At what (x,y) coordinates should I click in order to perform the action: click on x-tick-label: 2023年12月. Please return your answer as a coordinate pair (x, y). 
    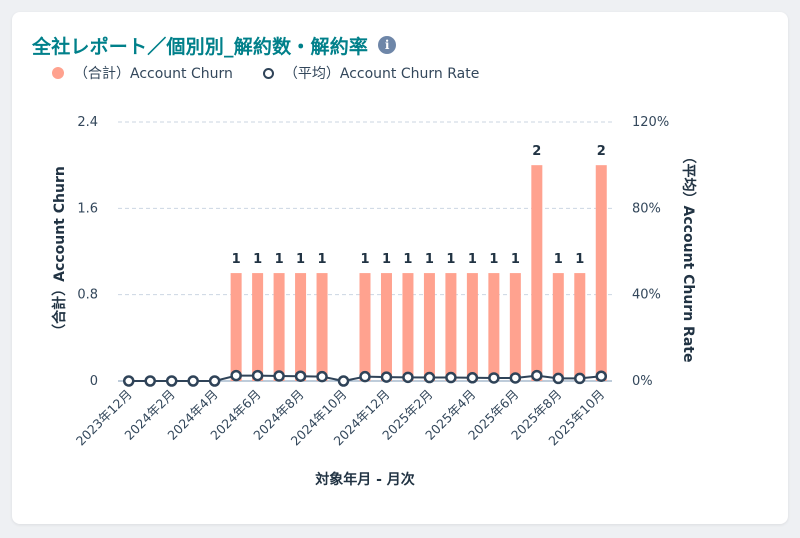
    Looking at the image, I should click on (104, 418).